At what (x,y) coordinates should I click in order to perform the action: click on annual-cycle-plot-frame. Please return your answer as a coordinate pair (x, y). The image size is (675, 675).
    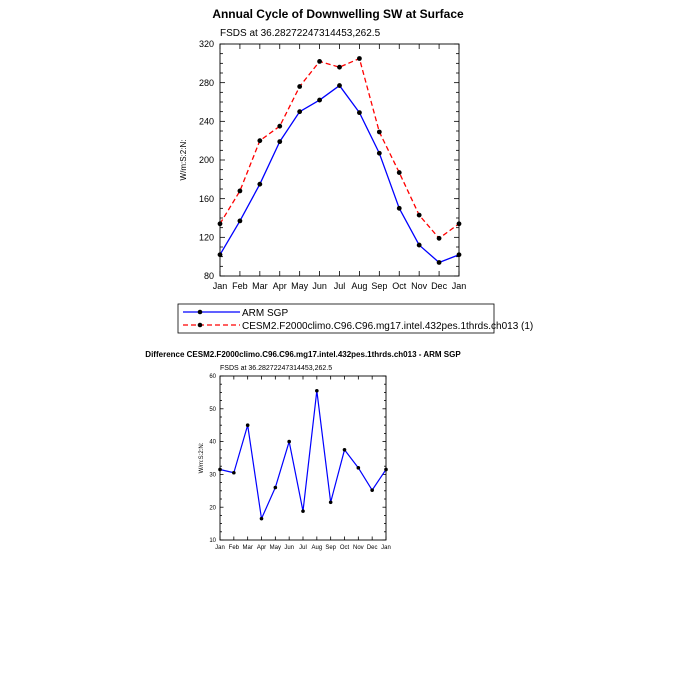
    Looking at the image, I should click on (339, 160).